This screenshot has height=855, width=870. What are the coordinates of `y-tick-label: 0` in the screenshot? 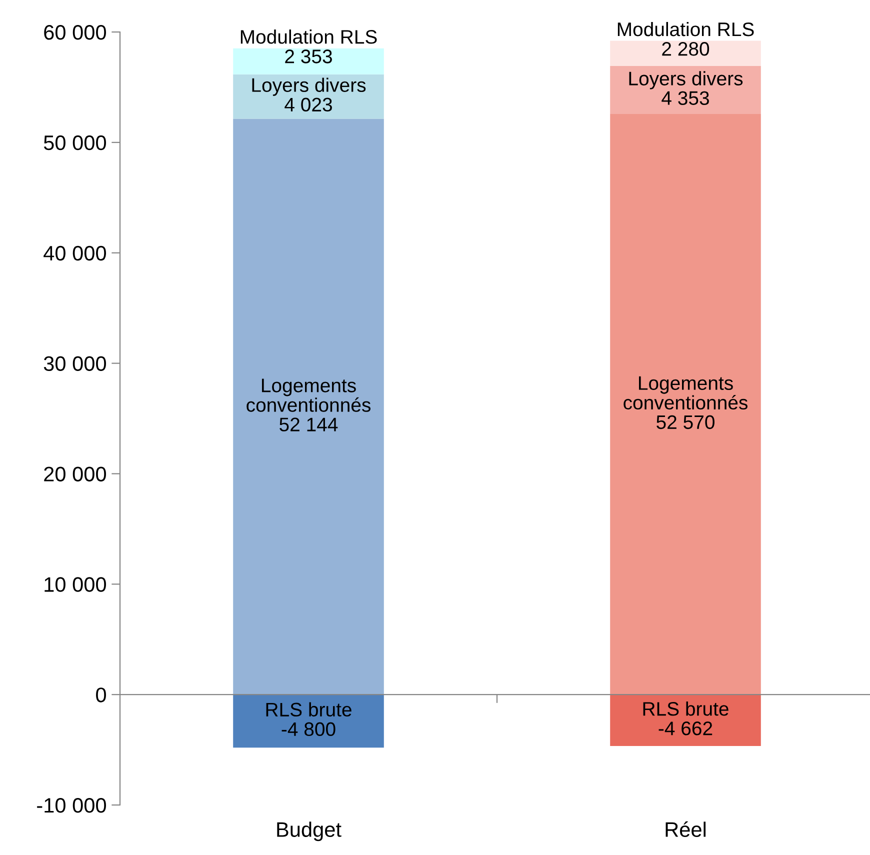 It's located at (101, 695).